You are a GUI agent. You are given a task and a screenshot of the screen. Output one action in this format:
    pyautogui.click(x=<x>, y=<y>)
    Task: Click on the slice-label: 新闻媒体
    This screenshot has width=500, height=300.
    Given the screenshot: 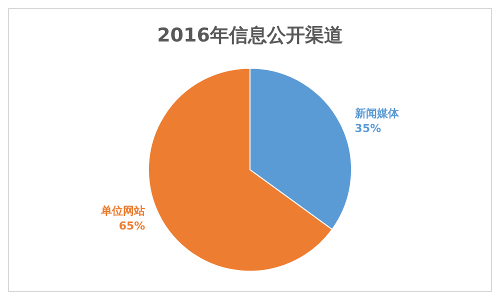 What is the action you would take?
    pyautogui.click(x=377, y=113)
    